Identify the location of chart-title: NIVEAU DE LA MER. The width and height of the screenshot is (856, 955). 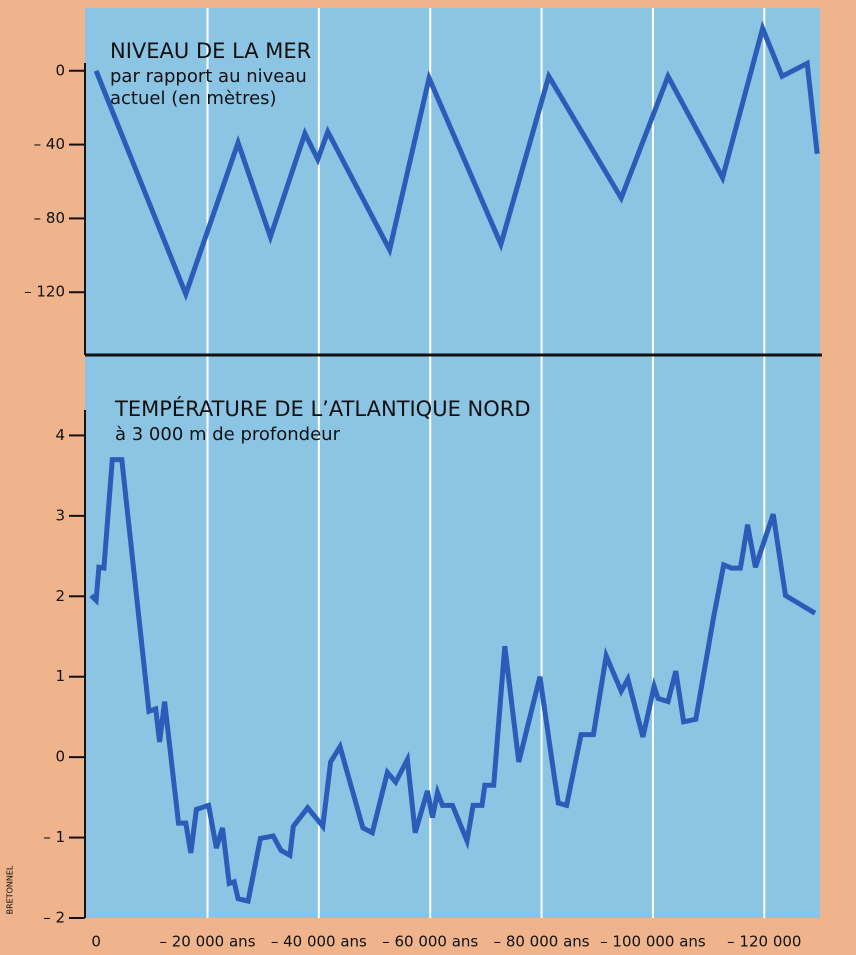
(210, 51).